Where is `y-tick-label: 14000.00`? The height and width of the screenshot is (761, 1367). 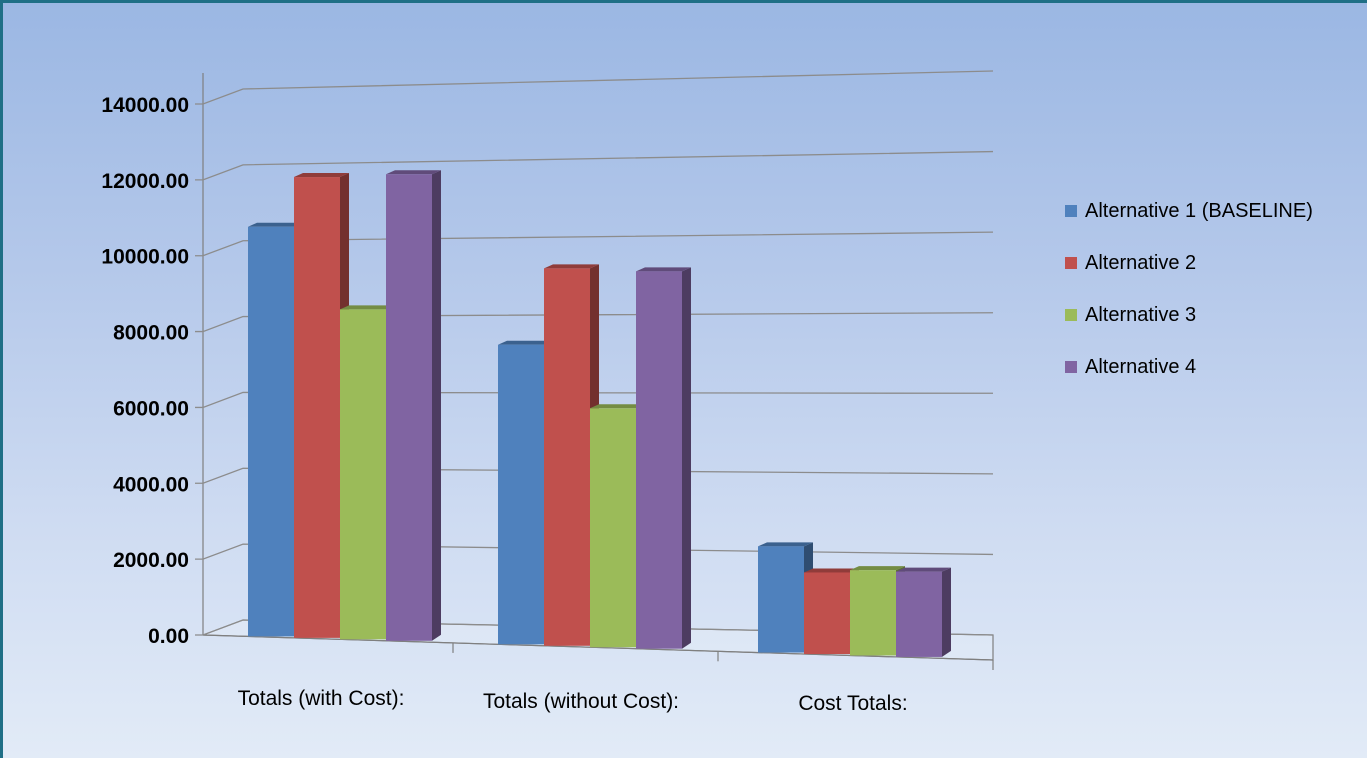
y-tick-label: 14000.00 is located at coordinates (145, 105).